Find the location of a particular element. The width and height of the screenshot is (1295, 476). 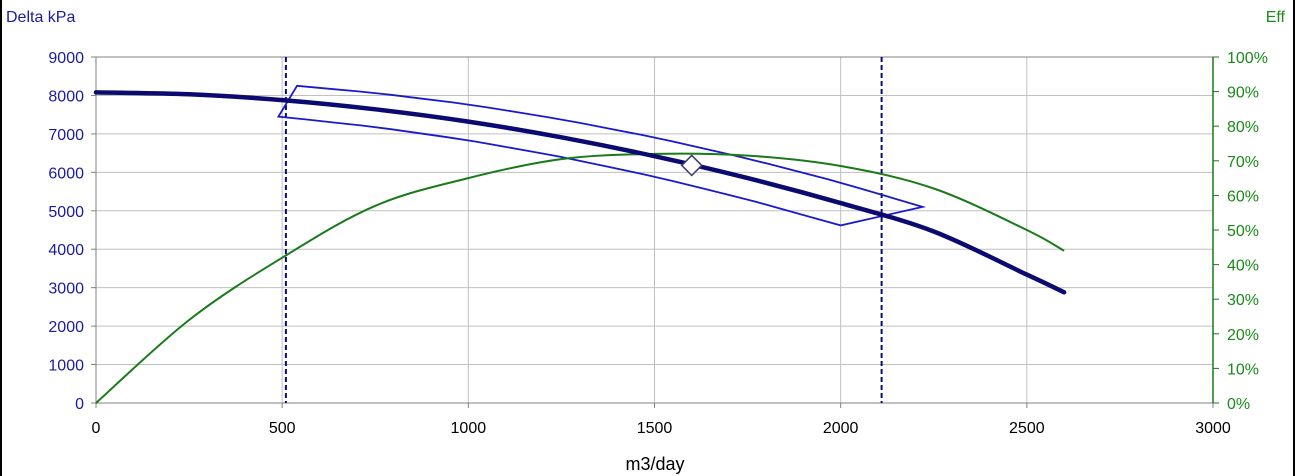

operating-point-marker is located at coordinates (691, 165).